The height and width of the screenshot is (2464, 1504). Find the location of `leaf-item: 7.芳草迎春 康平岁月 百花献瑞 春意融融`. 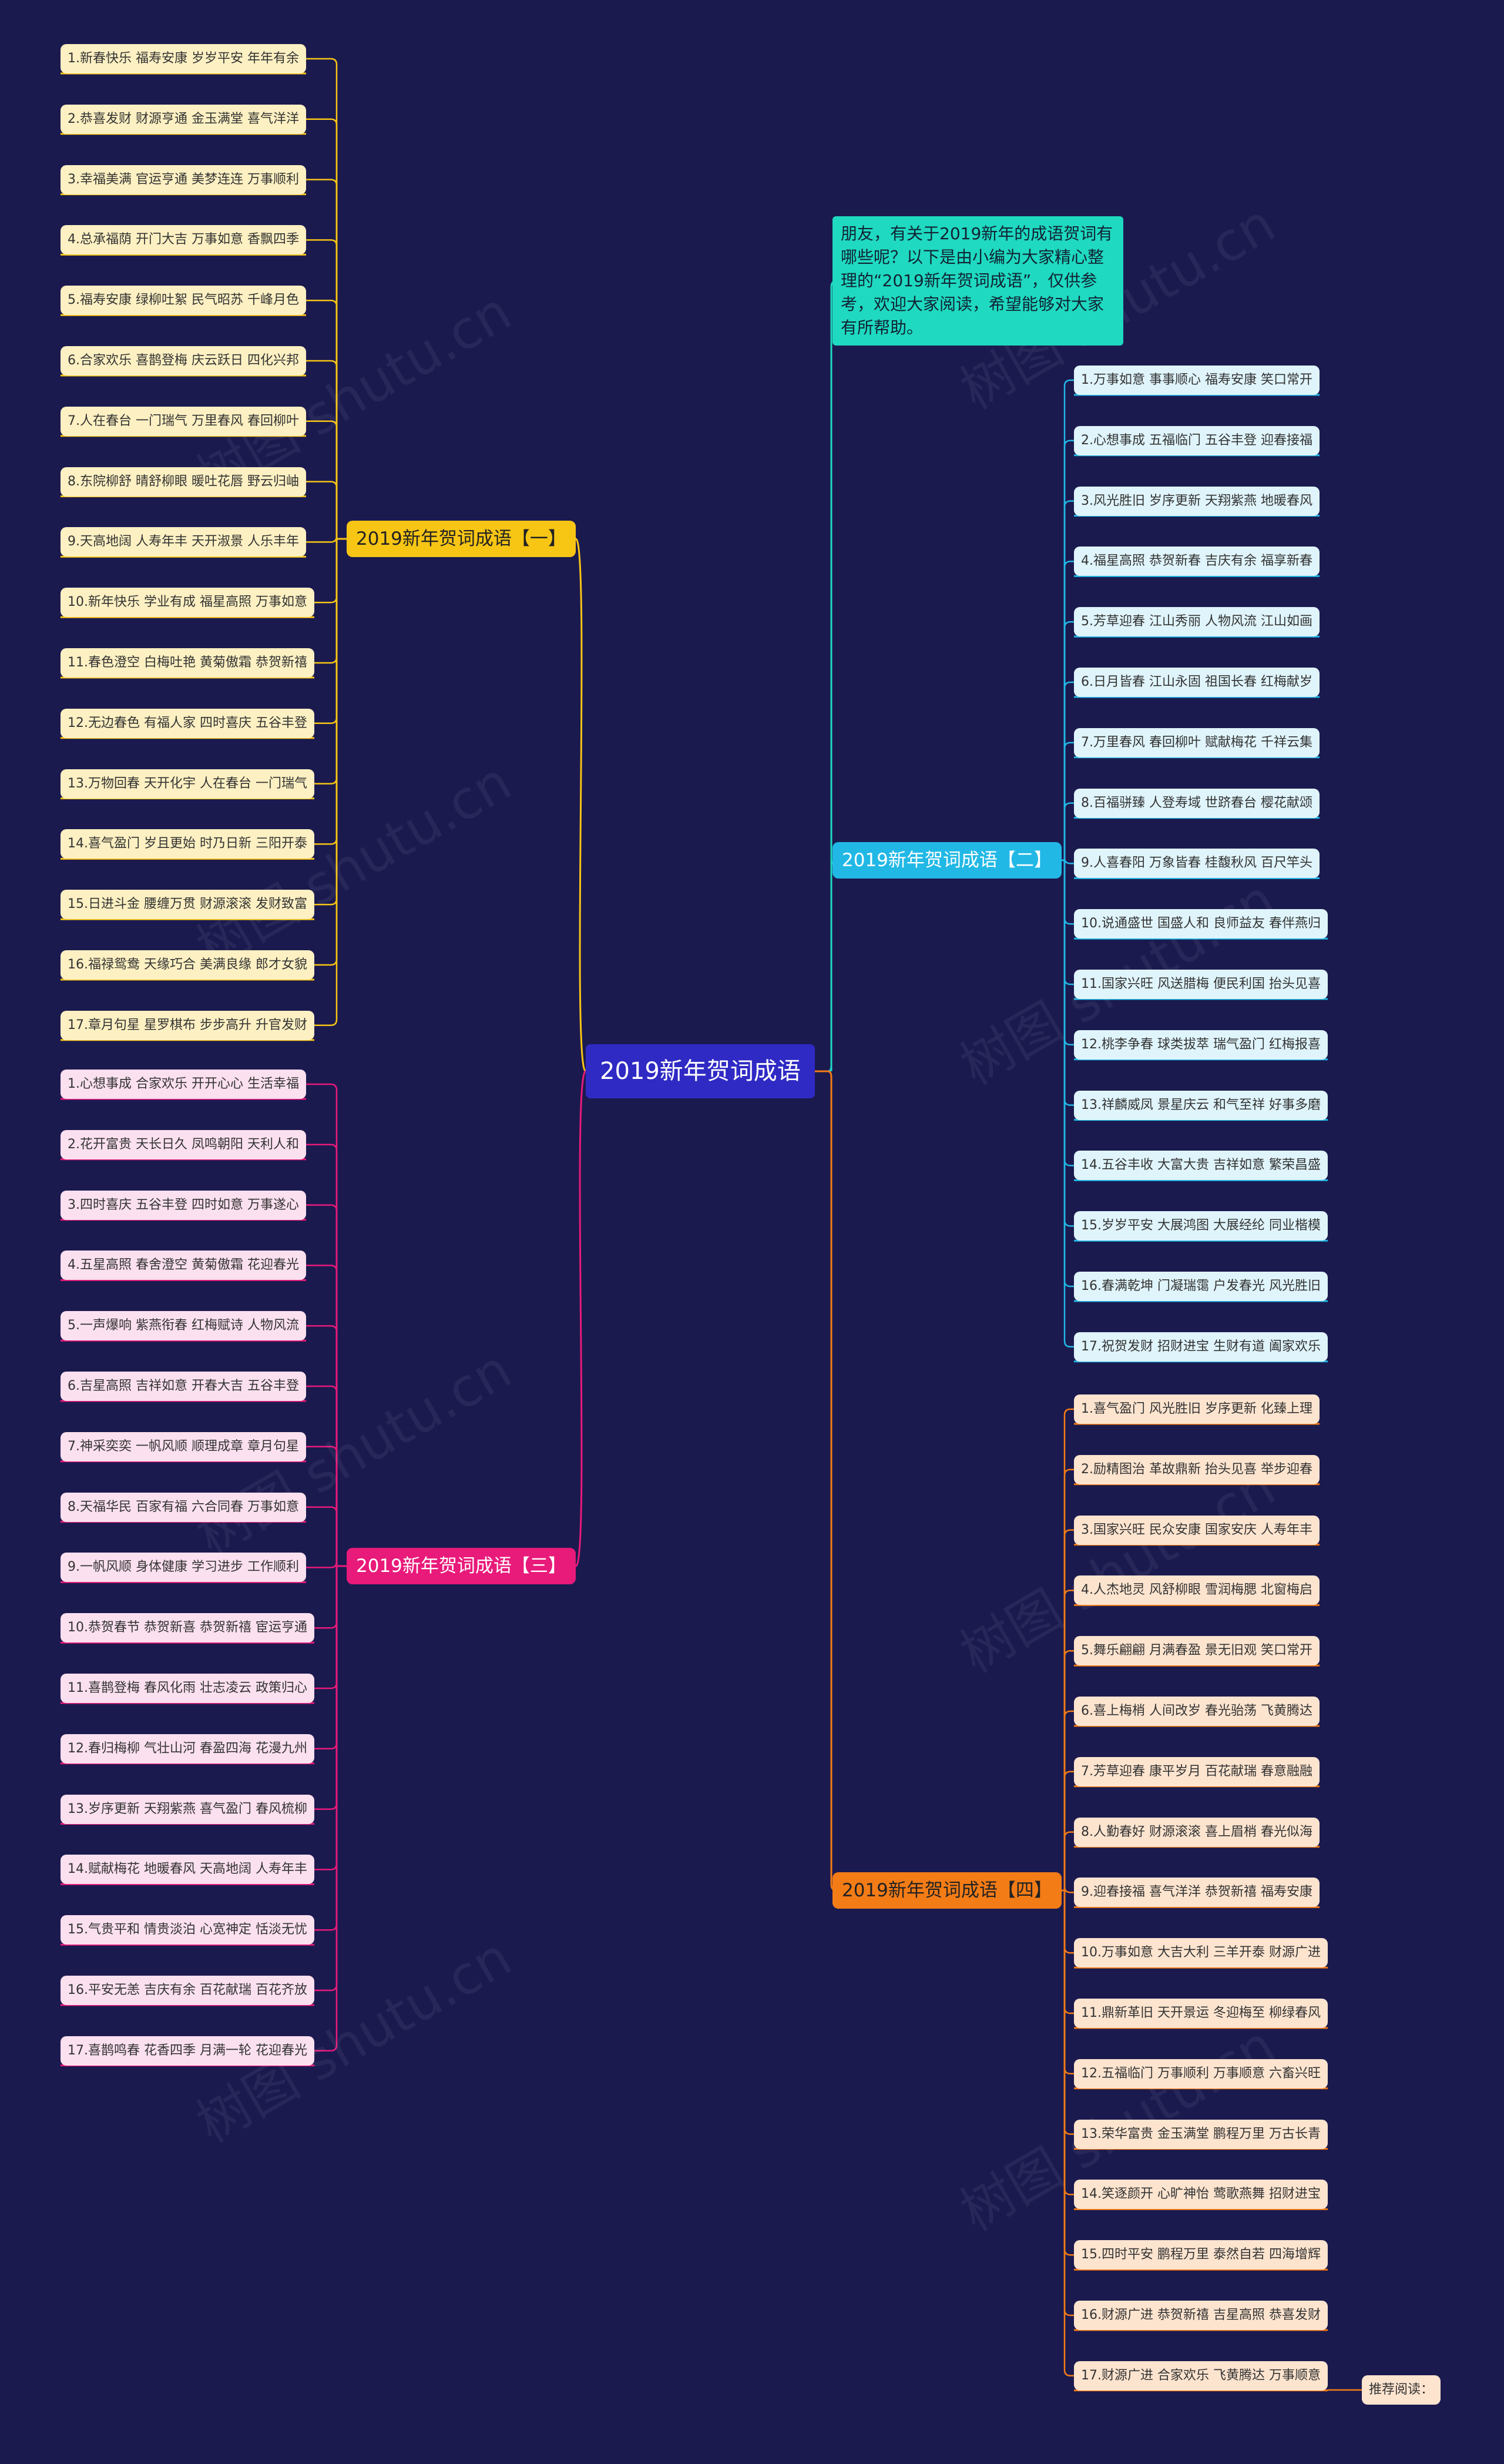

leaf-item: 7.芳草迎春 康平岁月 百花献瑞 春意融融 is located at coordinates (1197, 1771).